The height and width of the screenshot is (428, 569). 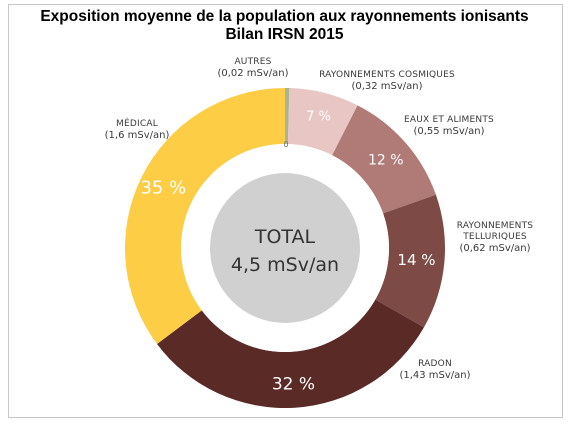 I want to click on slice-value-label: (1,43 mSv/an), so click(x=434, y=375).